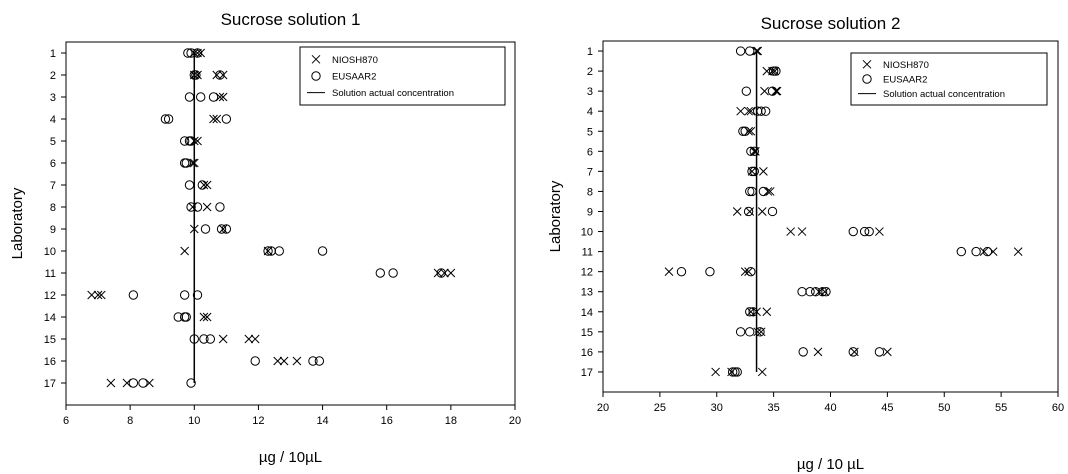  I want to click on x-tick-label: 25, so click(660, 408).